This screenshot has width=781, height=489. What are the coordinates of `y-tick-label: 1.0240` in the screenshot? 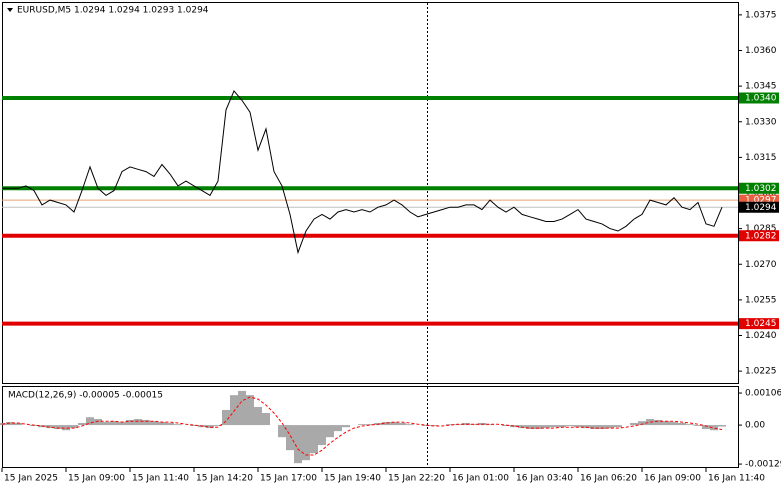 It's located at (761, 336).